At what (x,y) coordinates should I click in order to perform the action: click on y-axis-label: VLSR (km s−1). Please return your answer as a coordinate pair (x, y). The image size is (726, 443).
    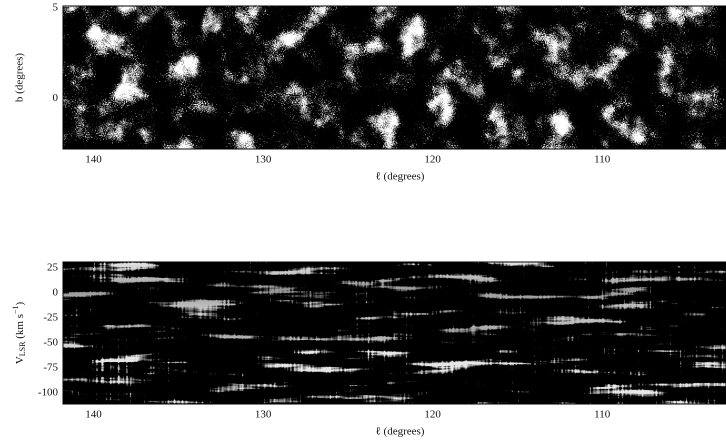
    Looking at the image, I should click on (19, 333).